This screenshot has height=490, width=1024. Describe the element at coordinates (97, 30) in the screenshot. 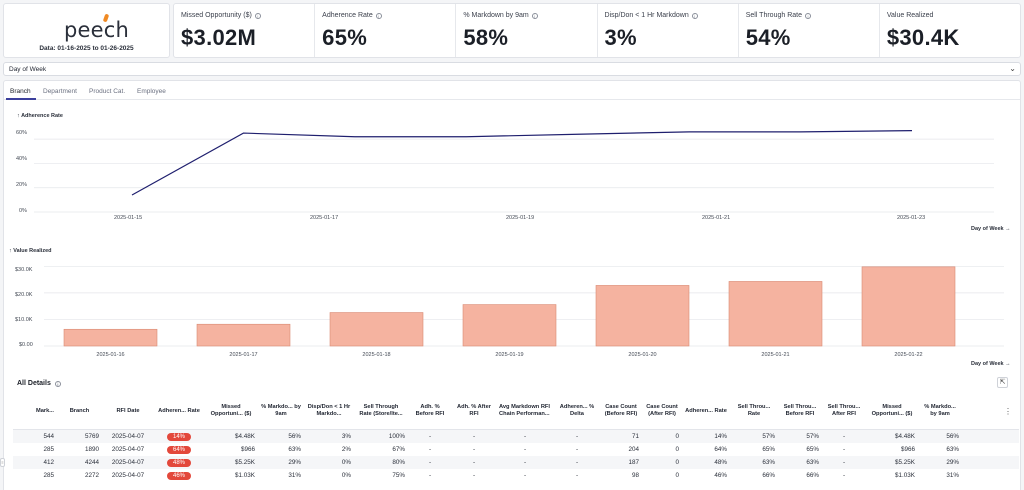

I see `brand-logo: peech` at that location.